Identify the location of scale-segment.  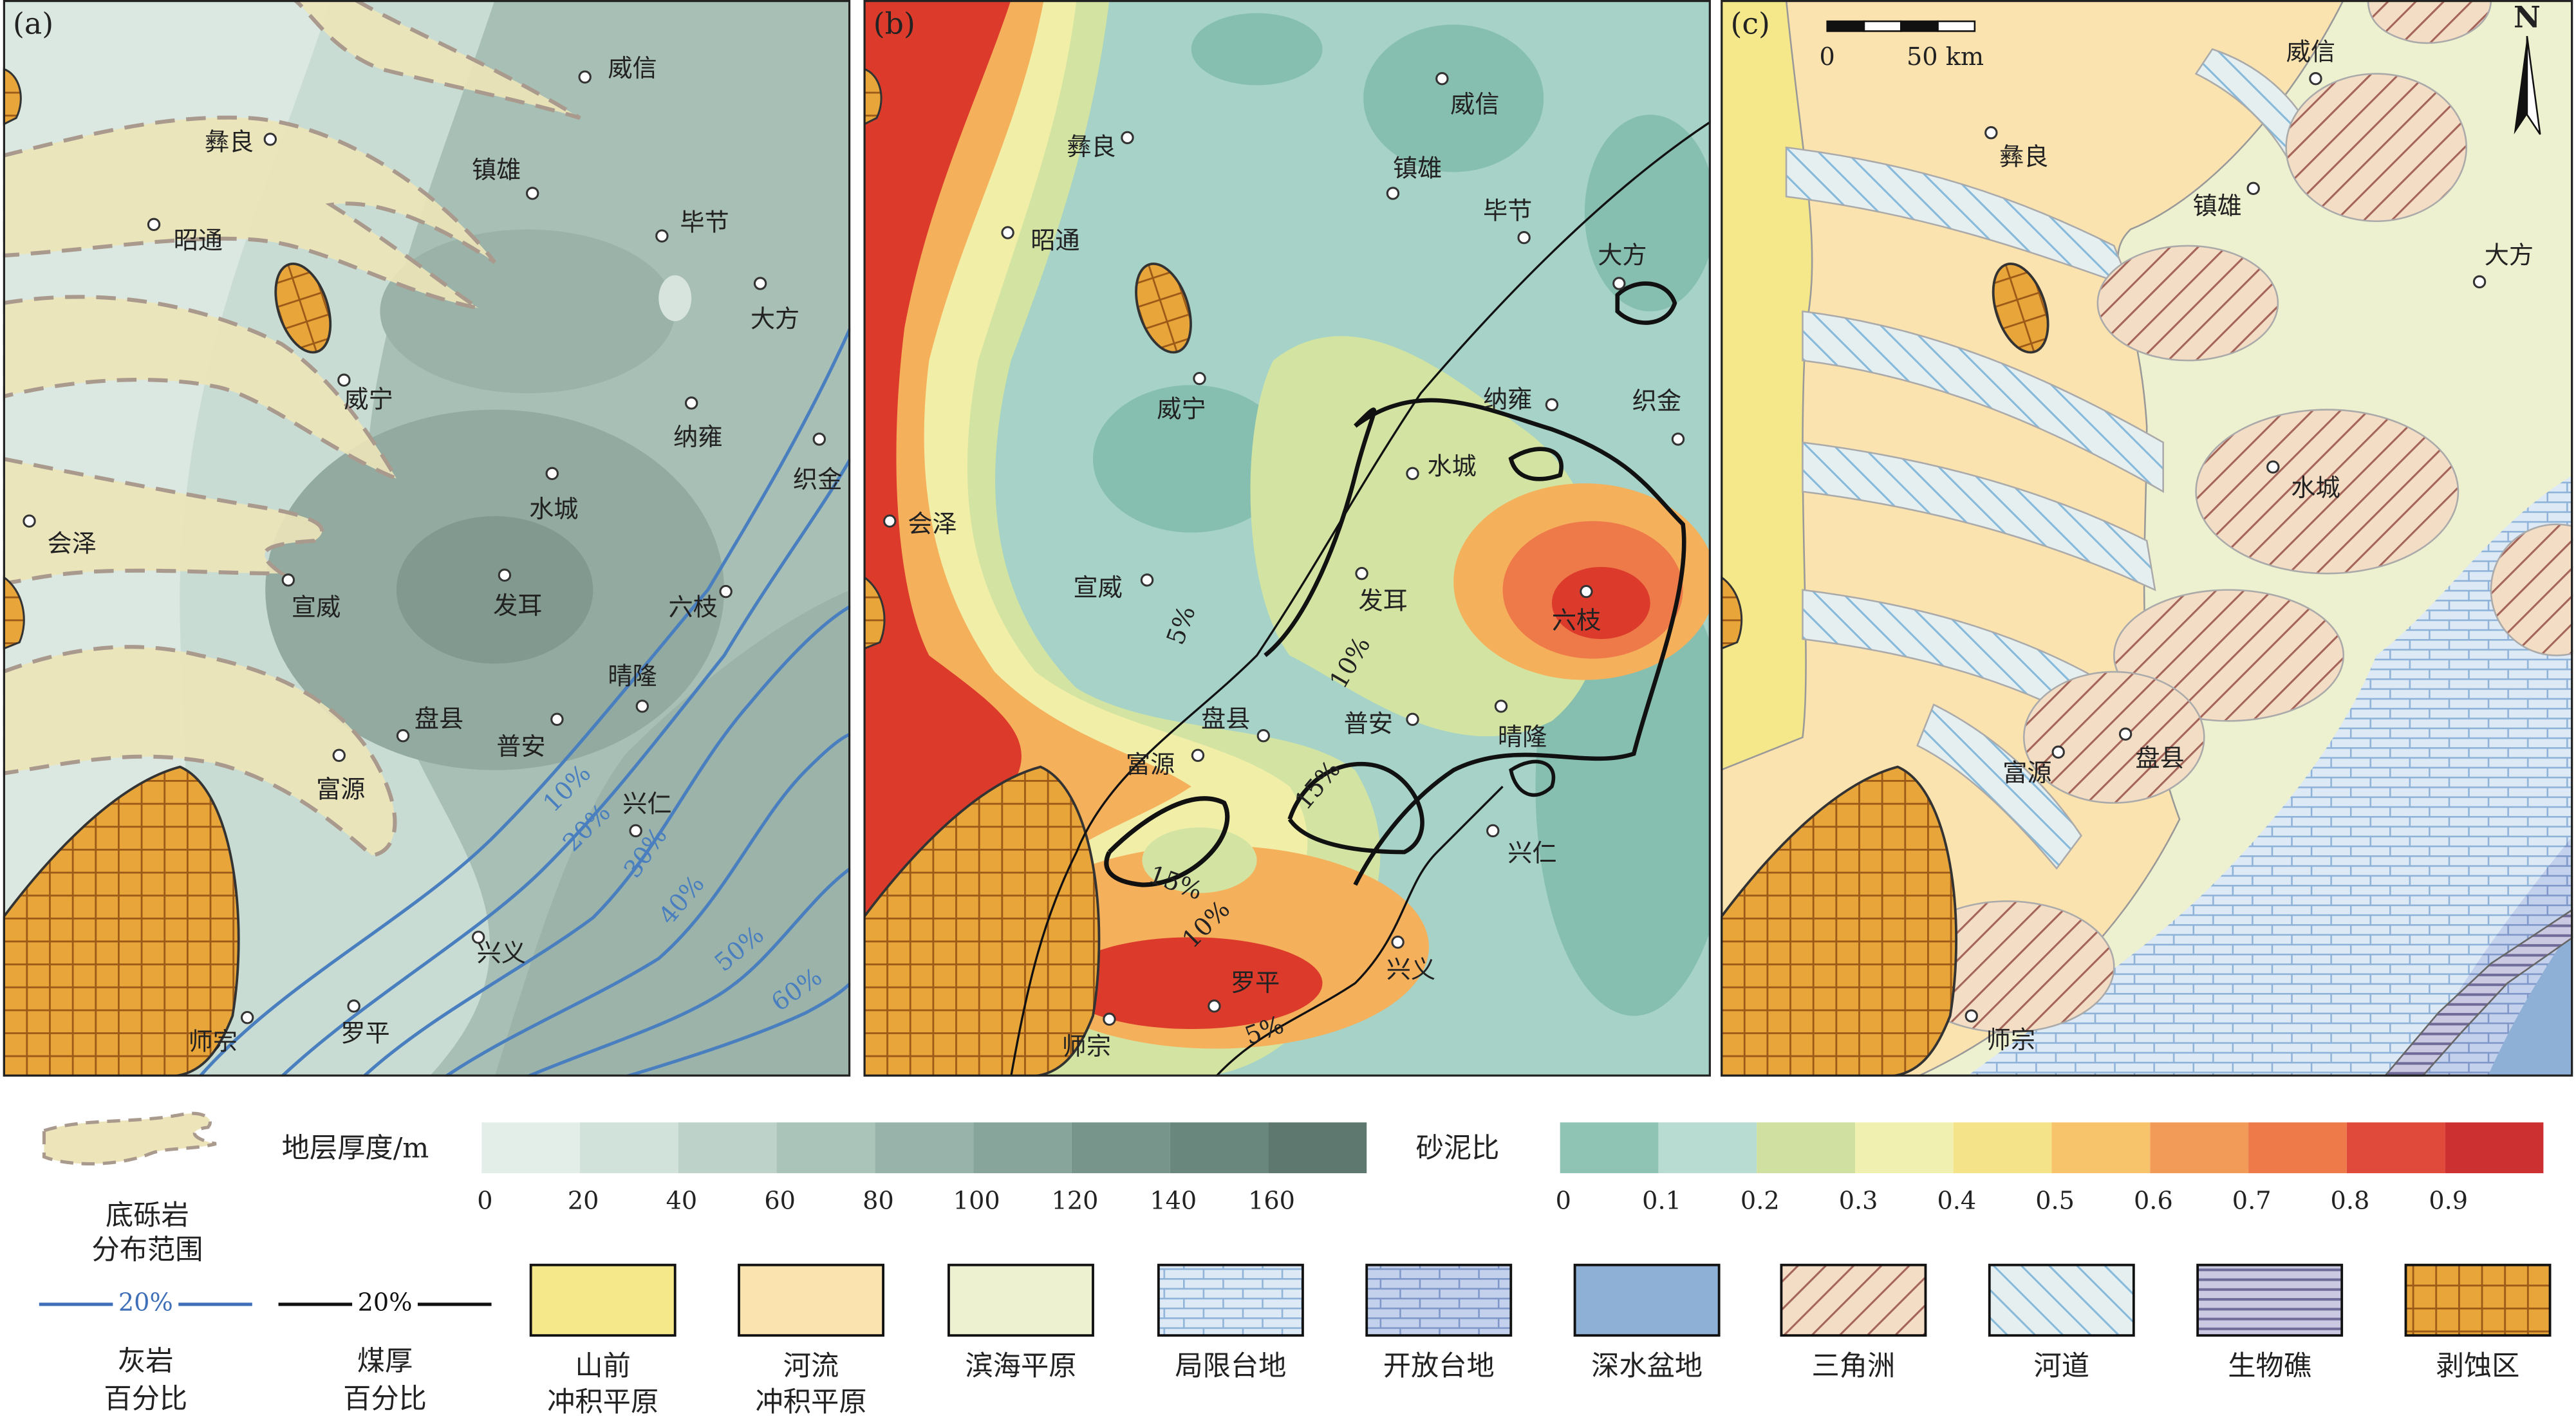
(1882, 26).